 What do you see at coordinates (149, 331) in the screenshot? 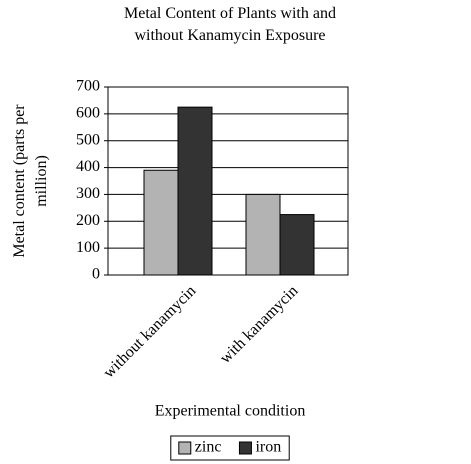
I see `x-tick-label: without kanamycin` at bounding box center [149, 331].